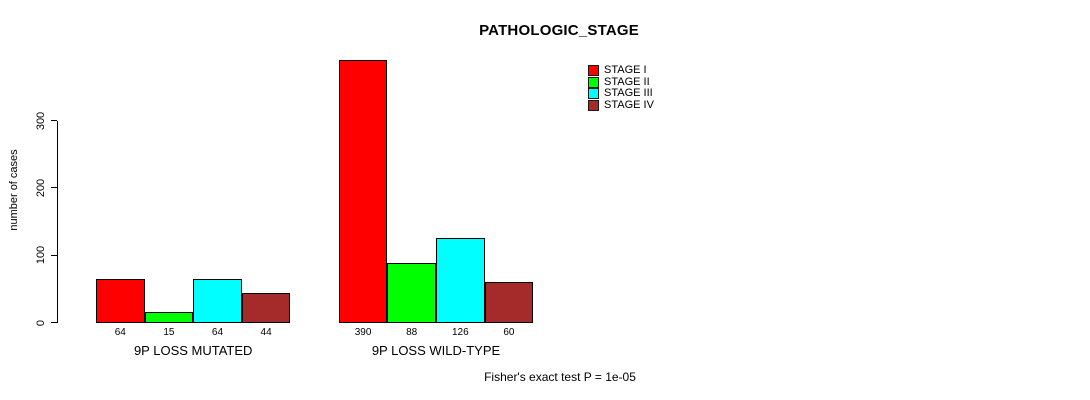  Describe the element at coordinates (625, 70) in the screenshot. I see `legend-label: STAGE I` at that location.